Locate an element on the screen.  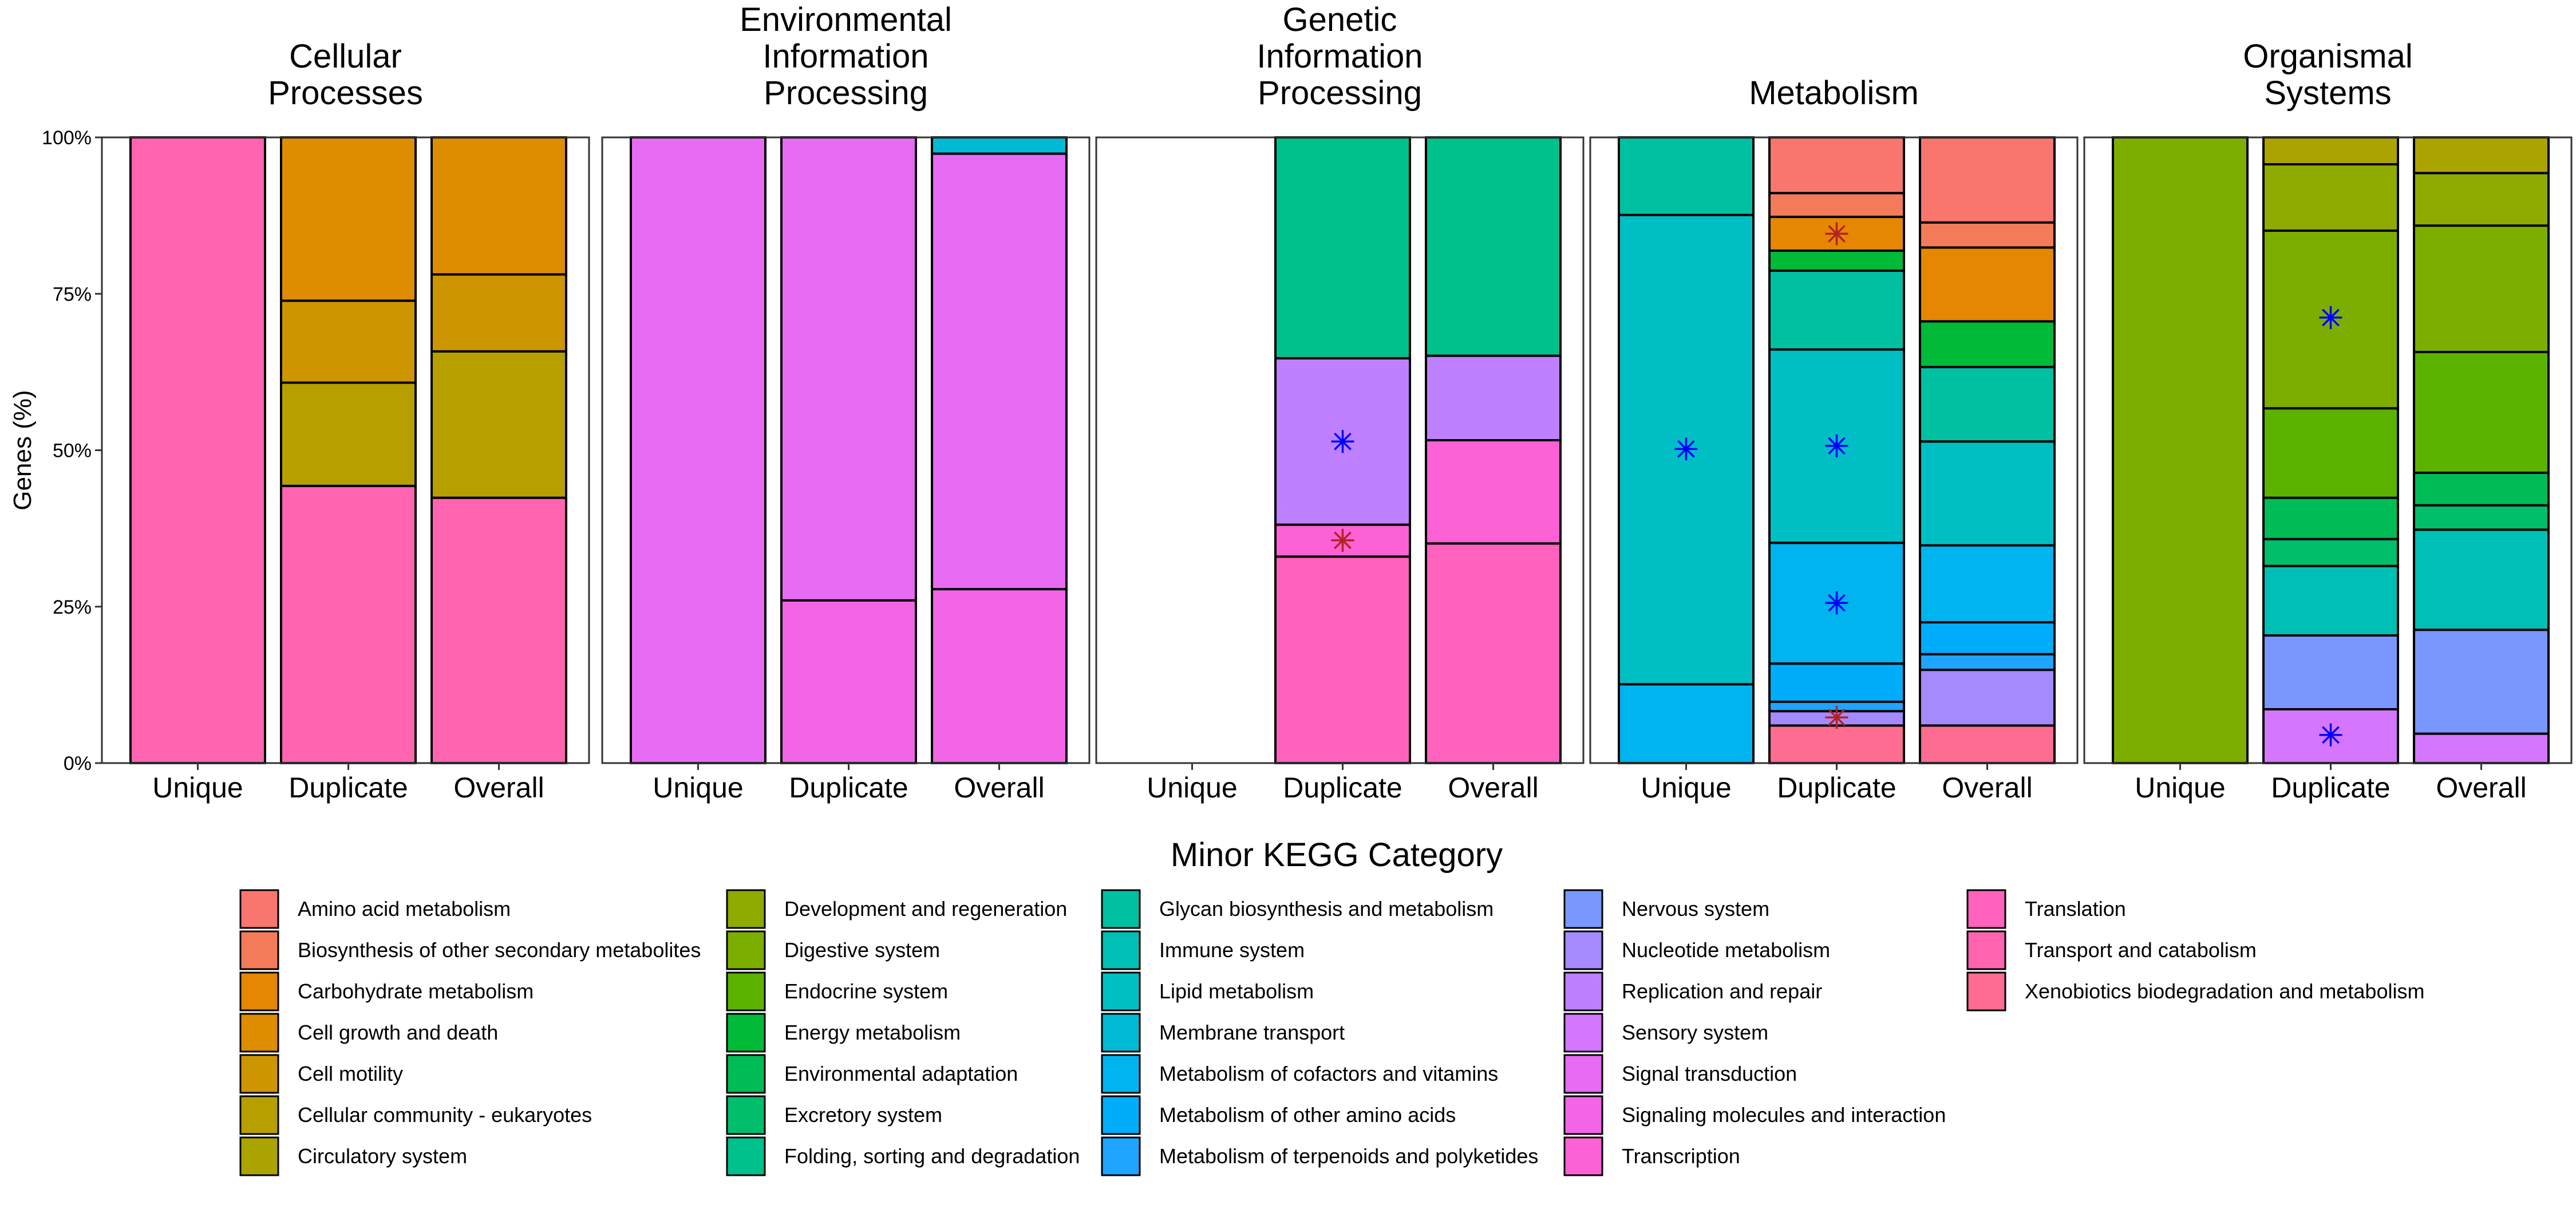
legend-item-cell-motility: Cell motility is located at coordinates (321, 1074).